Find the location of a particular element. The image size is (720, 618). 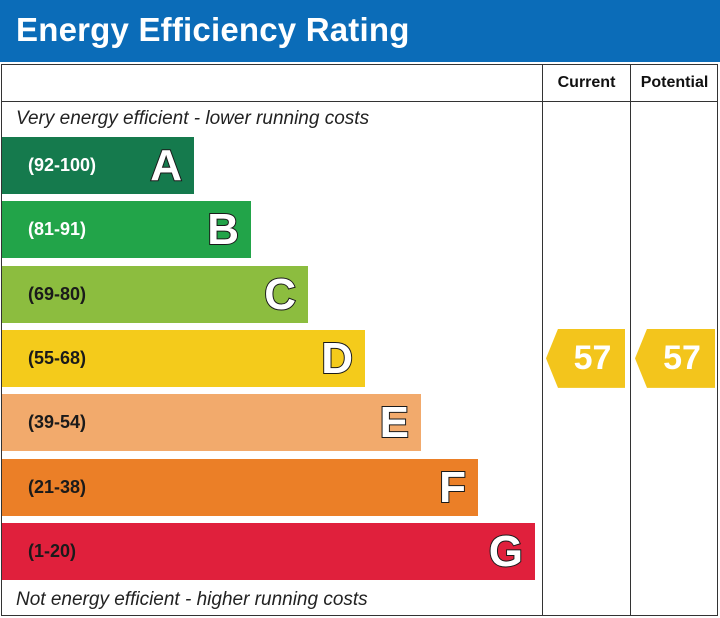

header-bar: Energy Efficiency Rating is located at coordinates (360, 31).